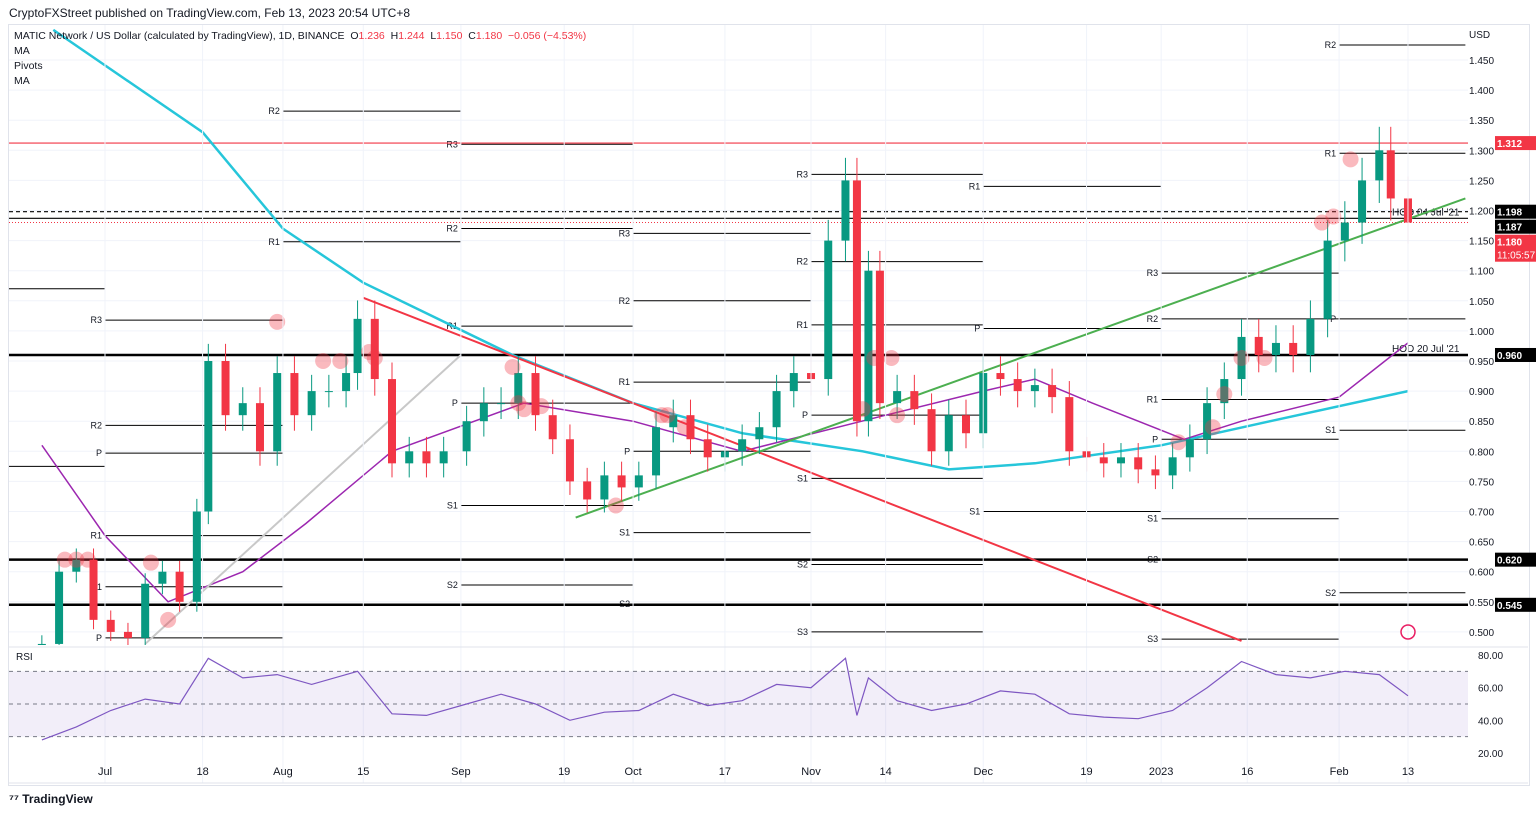 The width and height of the screenshot is (1536, 814). I want to click on trendline, so click(303, 499).